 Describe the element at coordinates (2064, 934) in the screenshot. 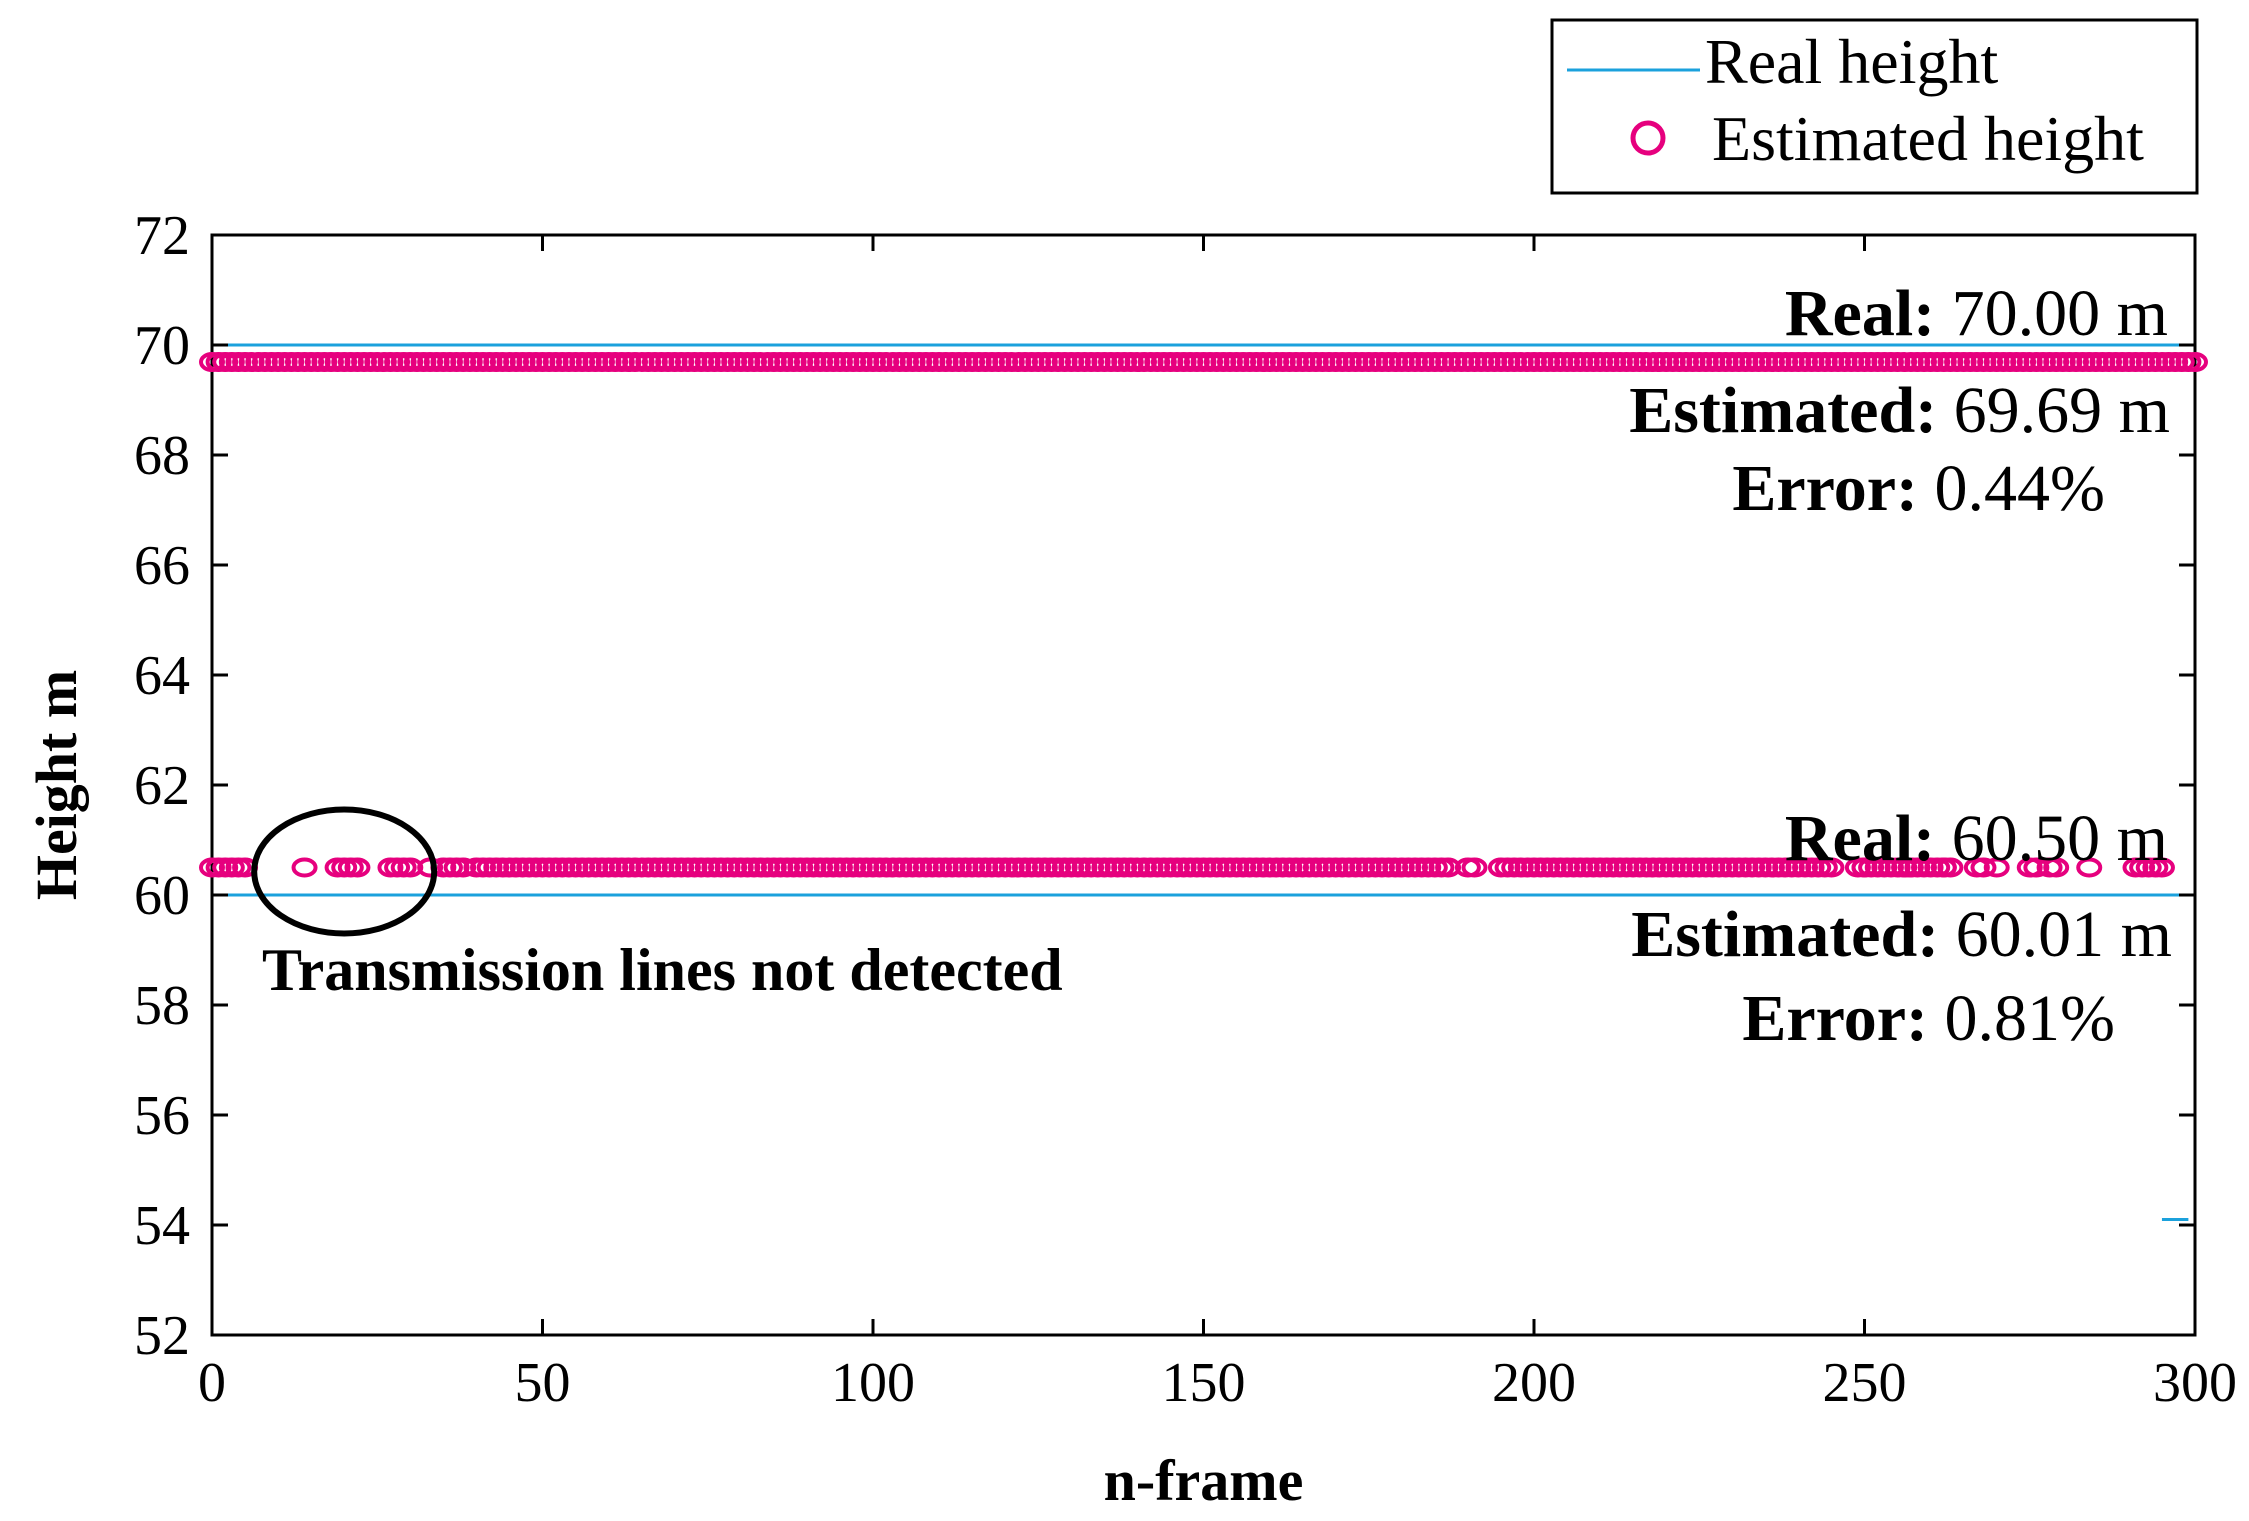

I see `annotation-value: 60.01 m` at that location.